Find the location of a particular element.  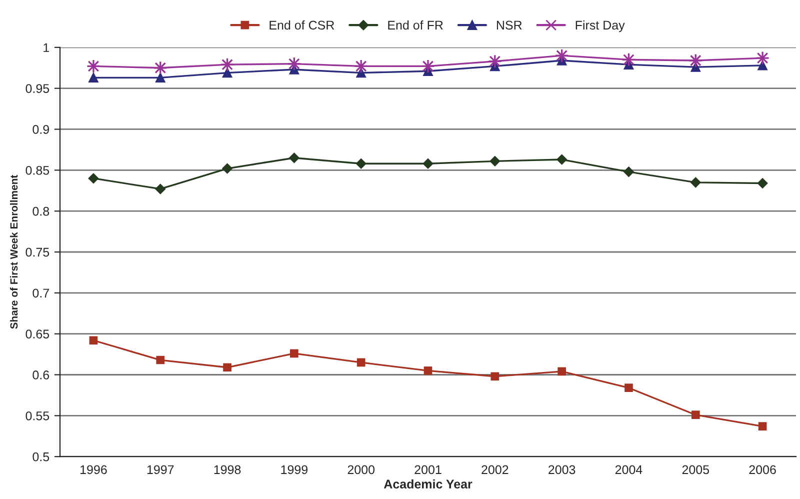

y-tick-label: 0.55 is located at coordinates (38, 415).